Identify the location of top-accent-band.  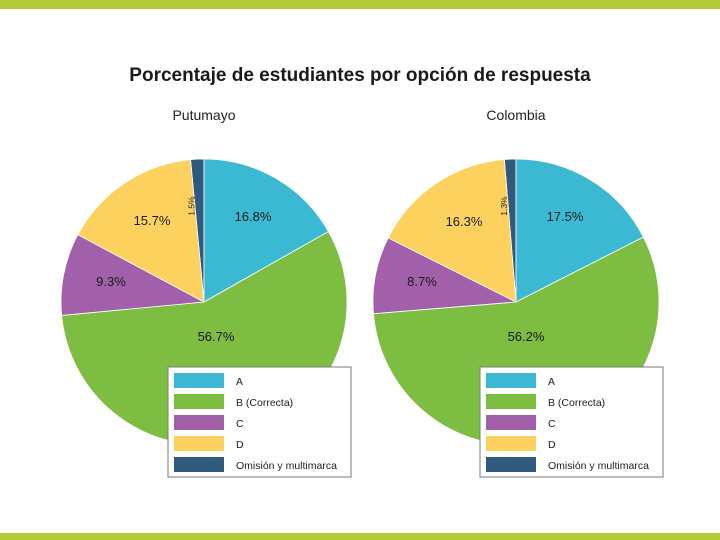
(360, 4).